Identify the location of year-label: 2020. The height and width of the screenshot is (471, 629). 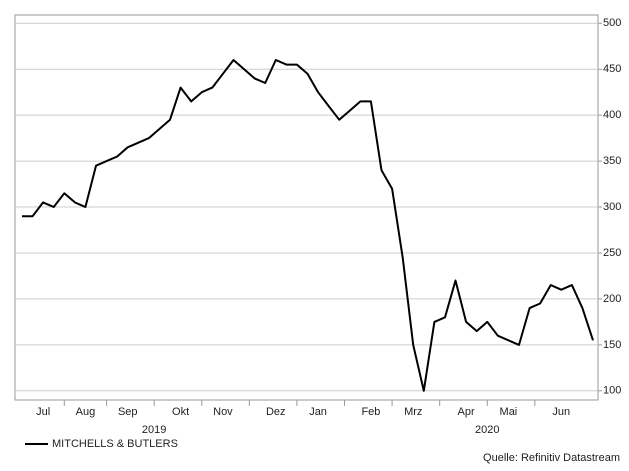
(487, 430).